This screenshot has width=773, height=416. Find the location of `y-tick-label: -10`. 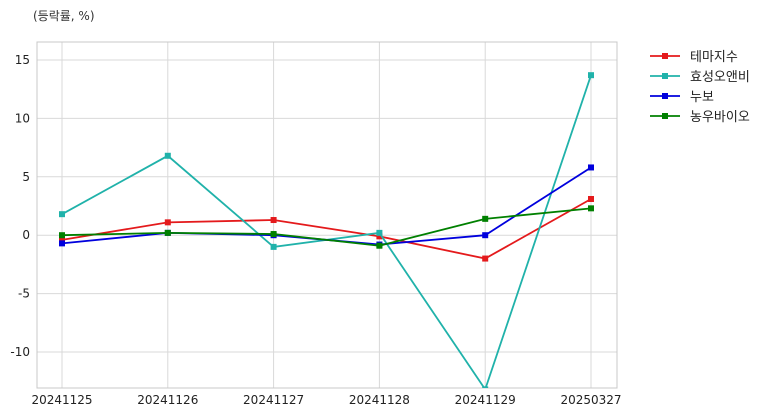

y-tick-label: -10 is located at coordinates (20, 352).